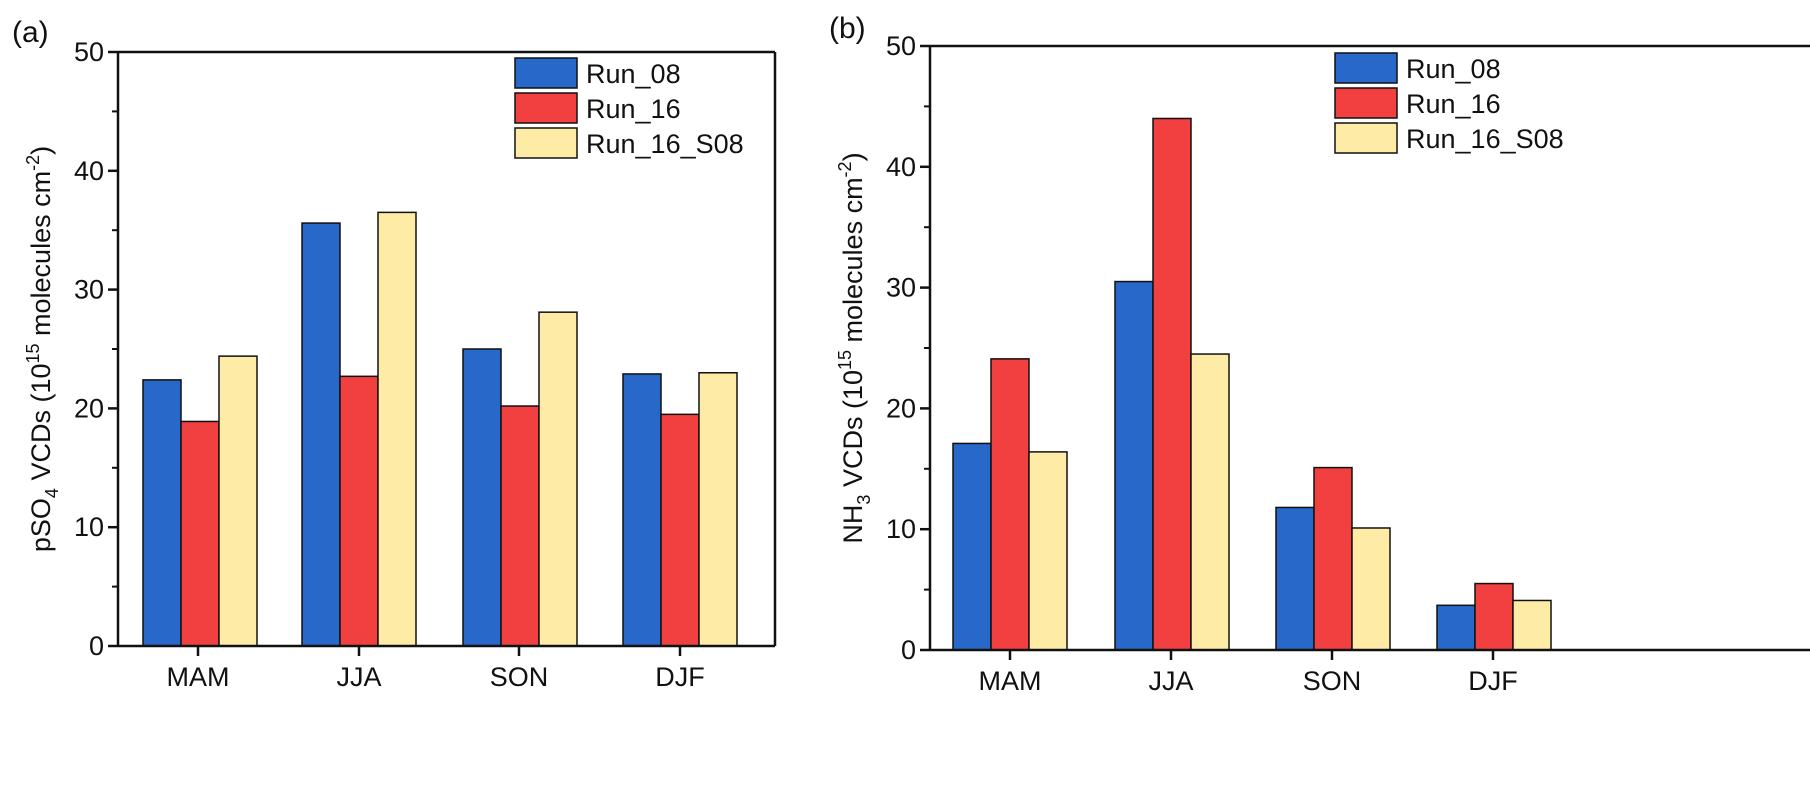 The width and height of the screenshot is (1810, 800). What do you see at coordinates (41, 525) in the screenshot?
I see `y-axis-title-text: pSO` at bounding box center [41, 525].